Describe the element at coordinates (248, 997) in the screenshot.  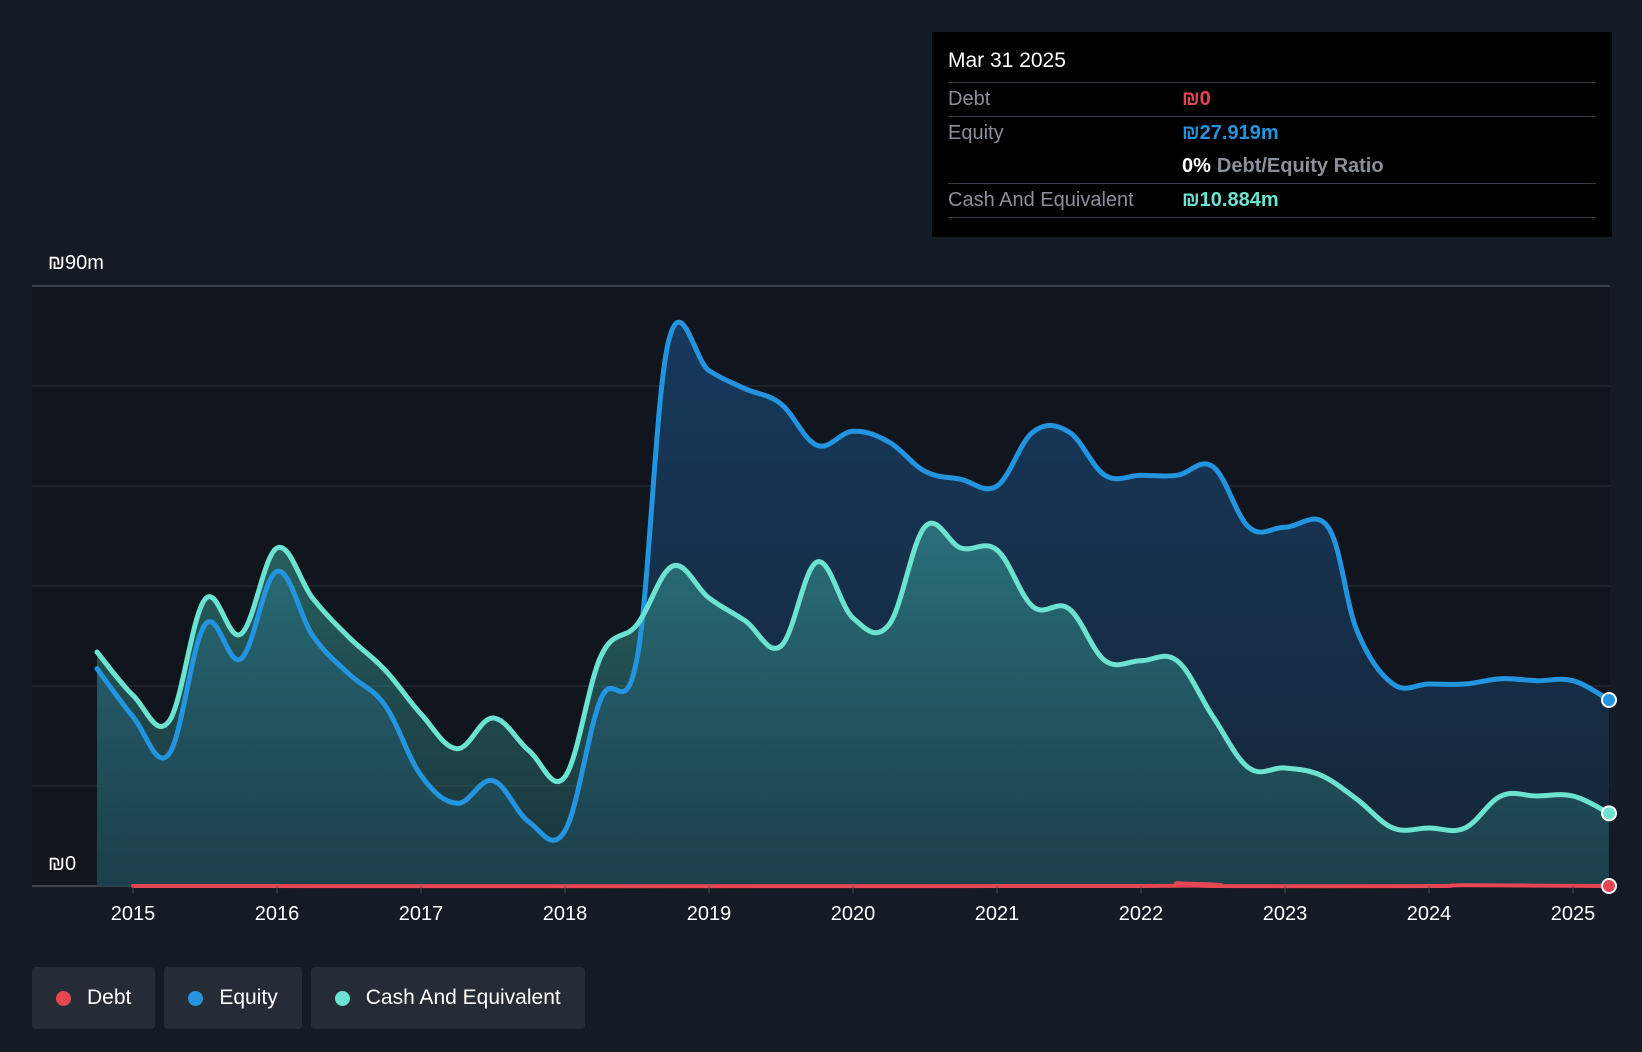
I see `legend-equity-label: Equity` at that location.